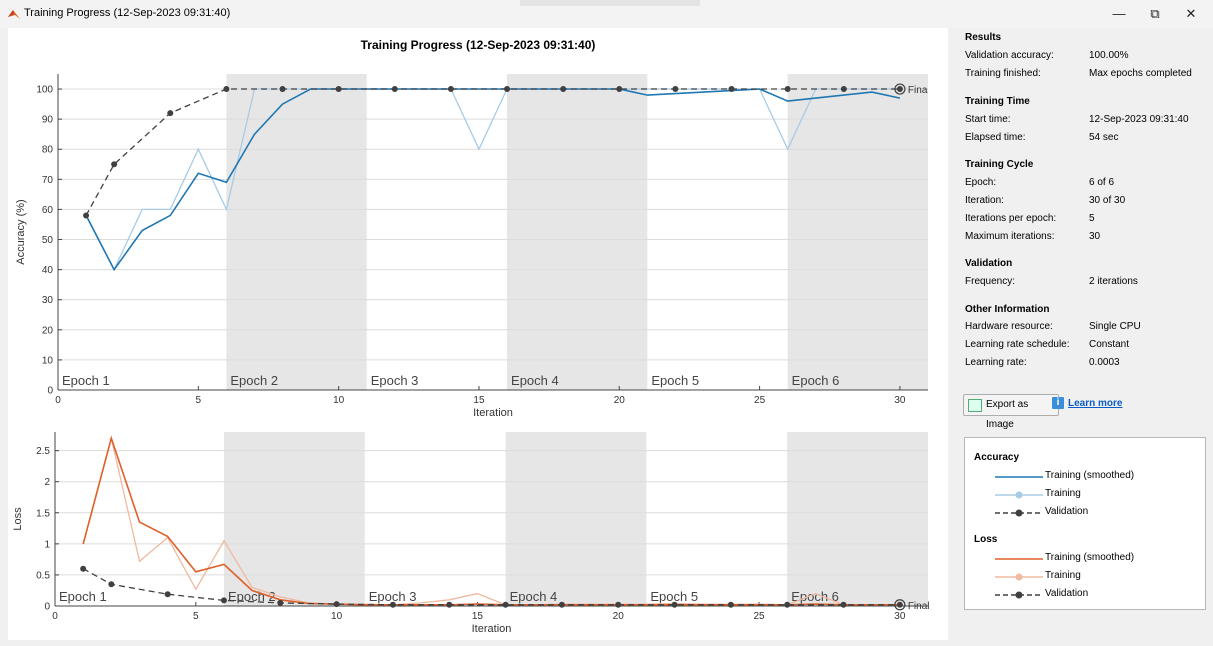  I want to click on row-value: Single CPU, so click(1115, 326).